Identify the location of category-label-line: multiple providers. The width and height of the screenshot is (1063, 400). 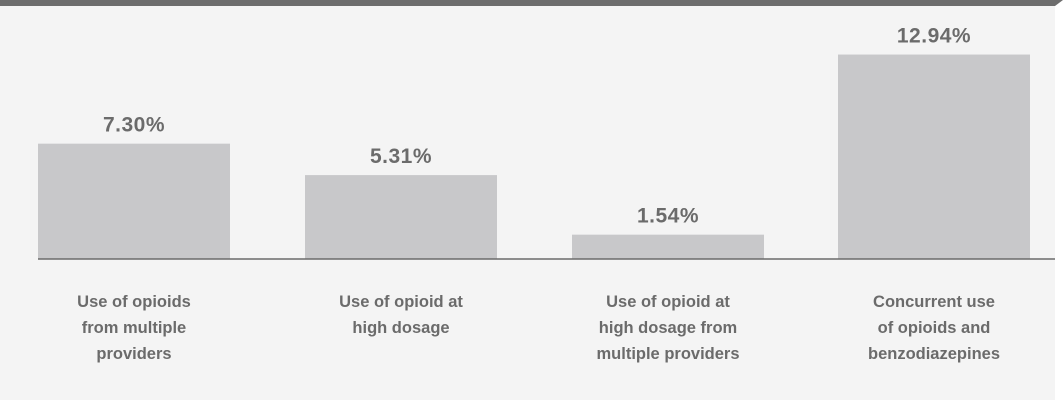
(667, 354).